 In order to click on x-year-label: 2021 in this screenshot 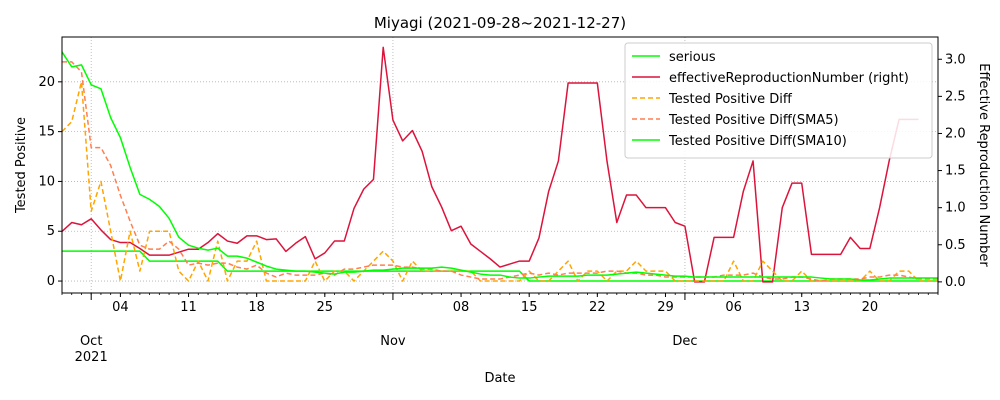, I will do `click(91, 357)`.